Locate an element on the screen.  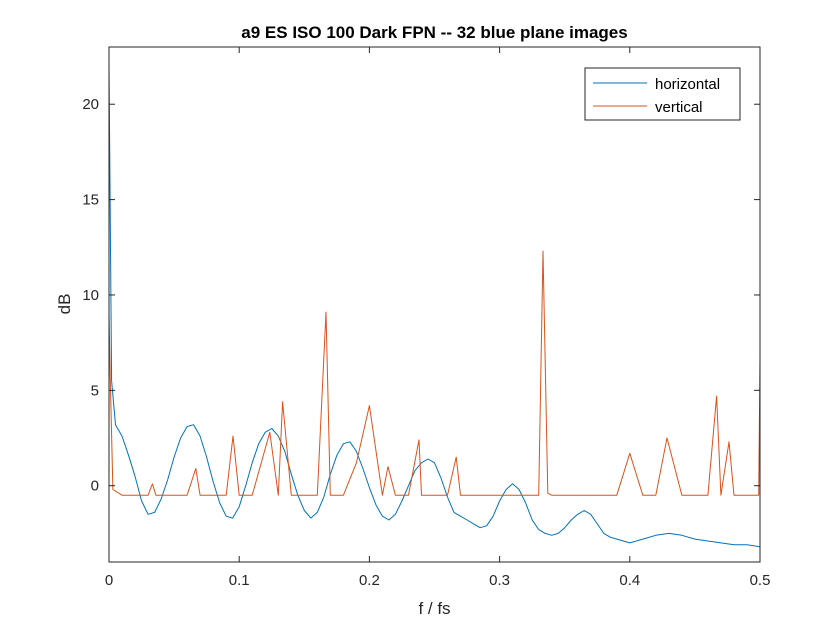
x-tick-label: 0 is located at coordinates (109, 580).